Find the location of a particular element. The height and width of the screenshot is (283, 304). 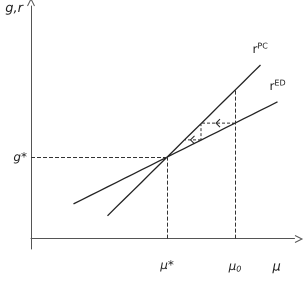

y-axis-title: g,r is located at coordinates (15, 8).